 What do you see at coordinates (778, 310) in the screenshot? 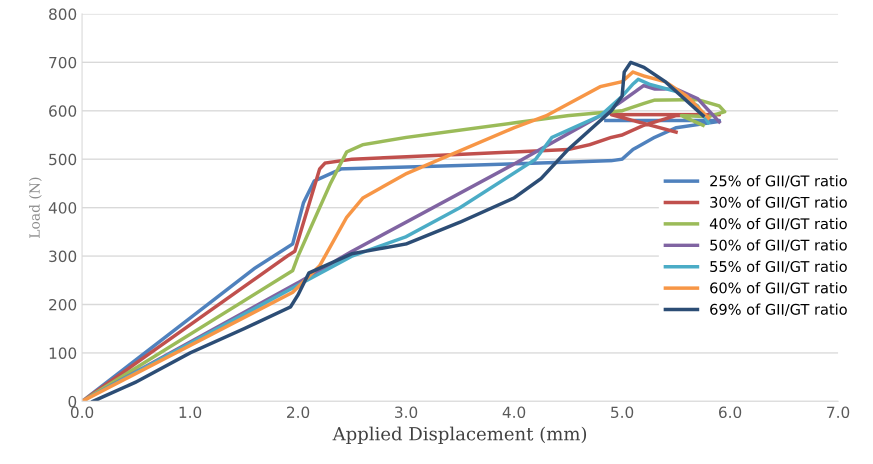
I see `legend-label: 69% of GII/GT ratio` at bounding box center [778, 310].